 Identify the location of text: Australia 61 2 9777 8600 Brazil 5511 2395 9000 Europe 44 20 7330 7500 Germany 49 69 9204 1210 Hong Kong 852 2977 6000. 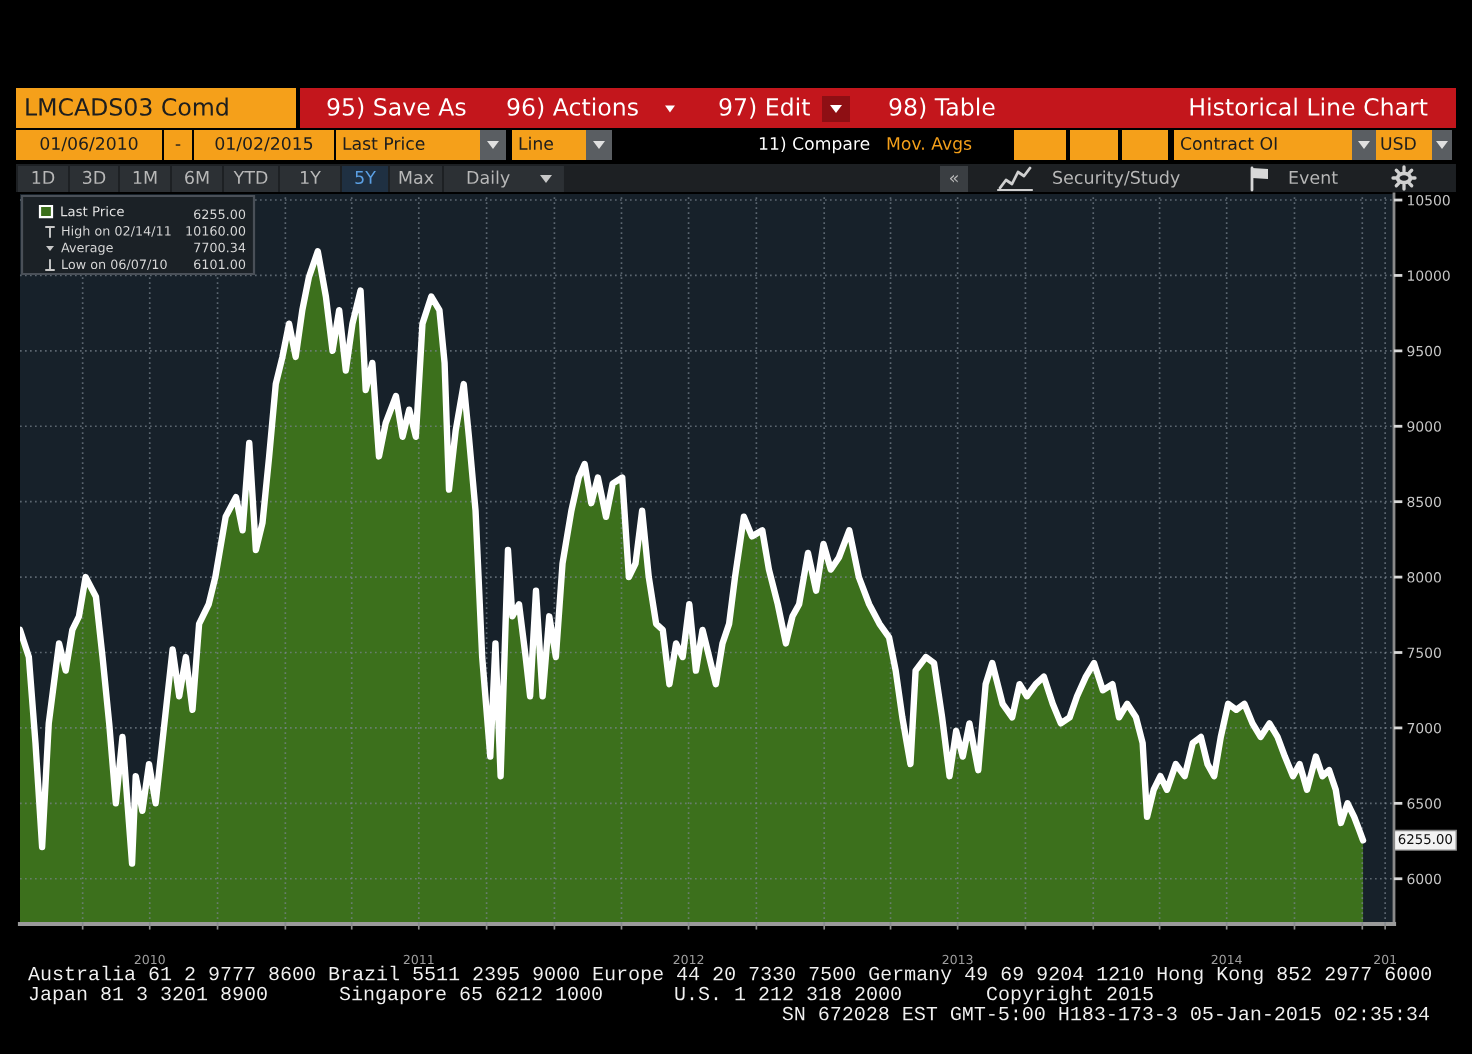
(729, 975).